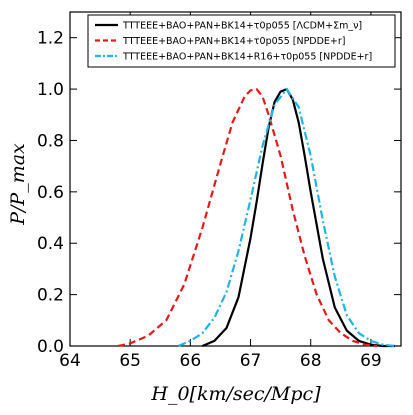 The width and height of the screenshot is (413, 415). What do you see at coordinates (18, 184) in the screenshot?
I see `y-axis-label: P/P_max` at bounding box center [18, 184].